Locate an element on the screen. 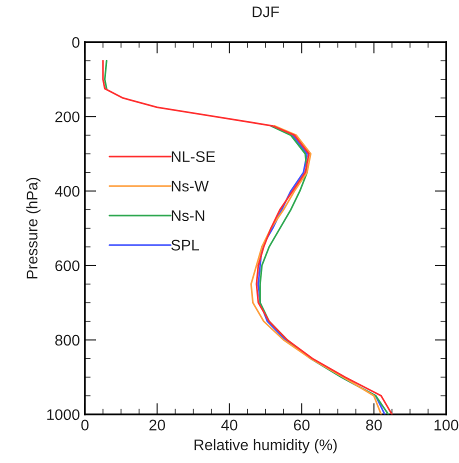  chart-title: DJF is located at coordinates (265, 12).